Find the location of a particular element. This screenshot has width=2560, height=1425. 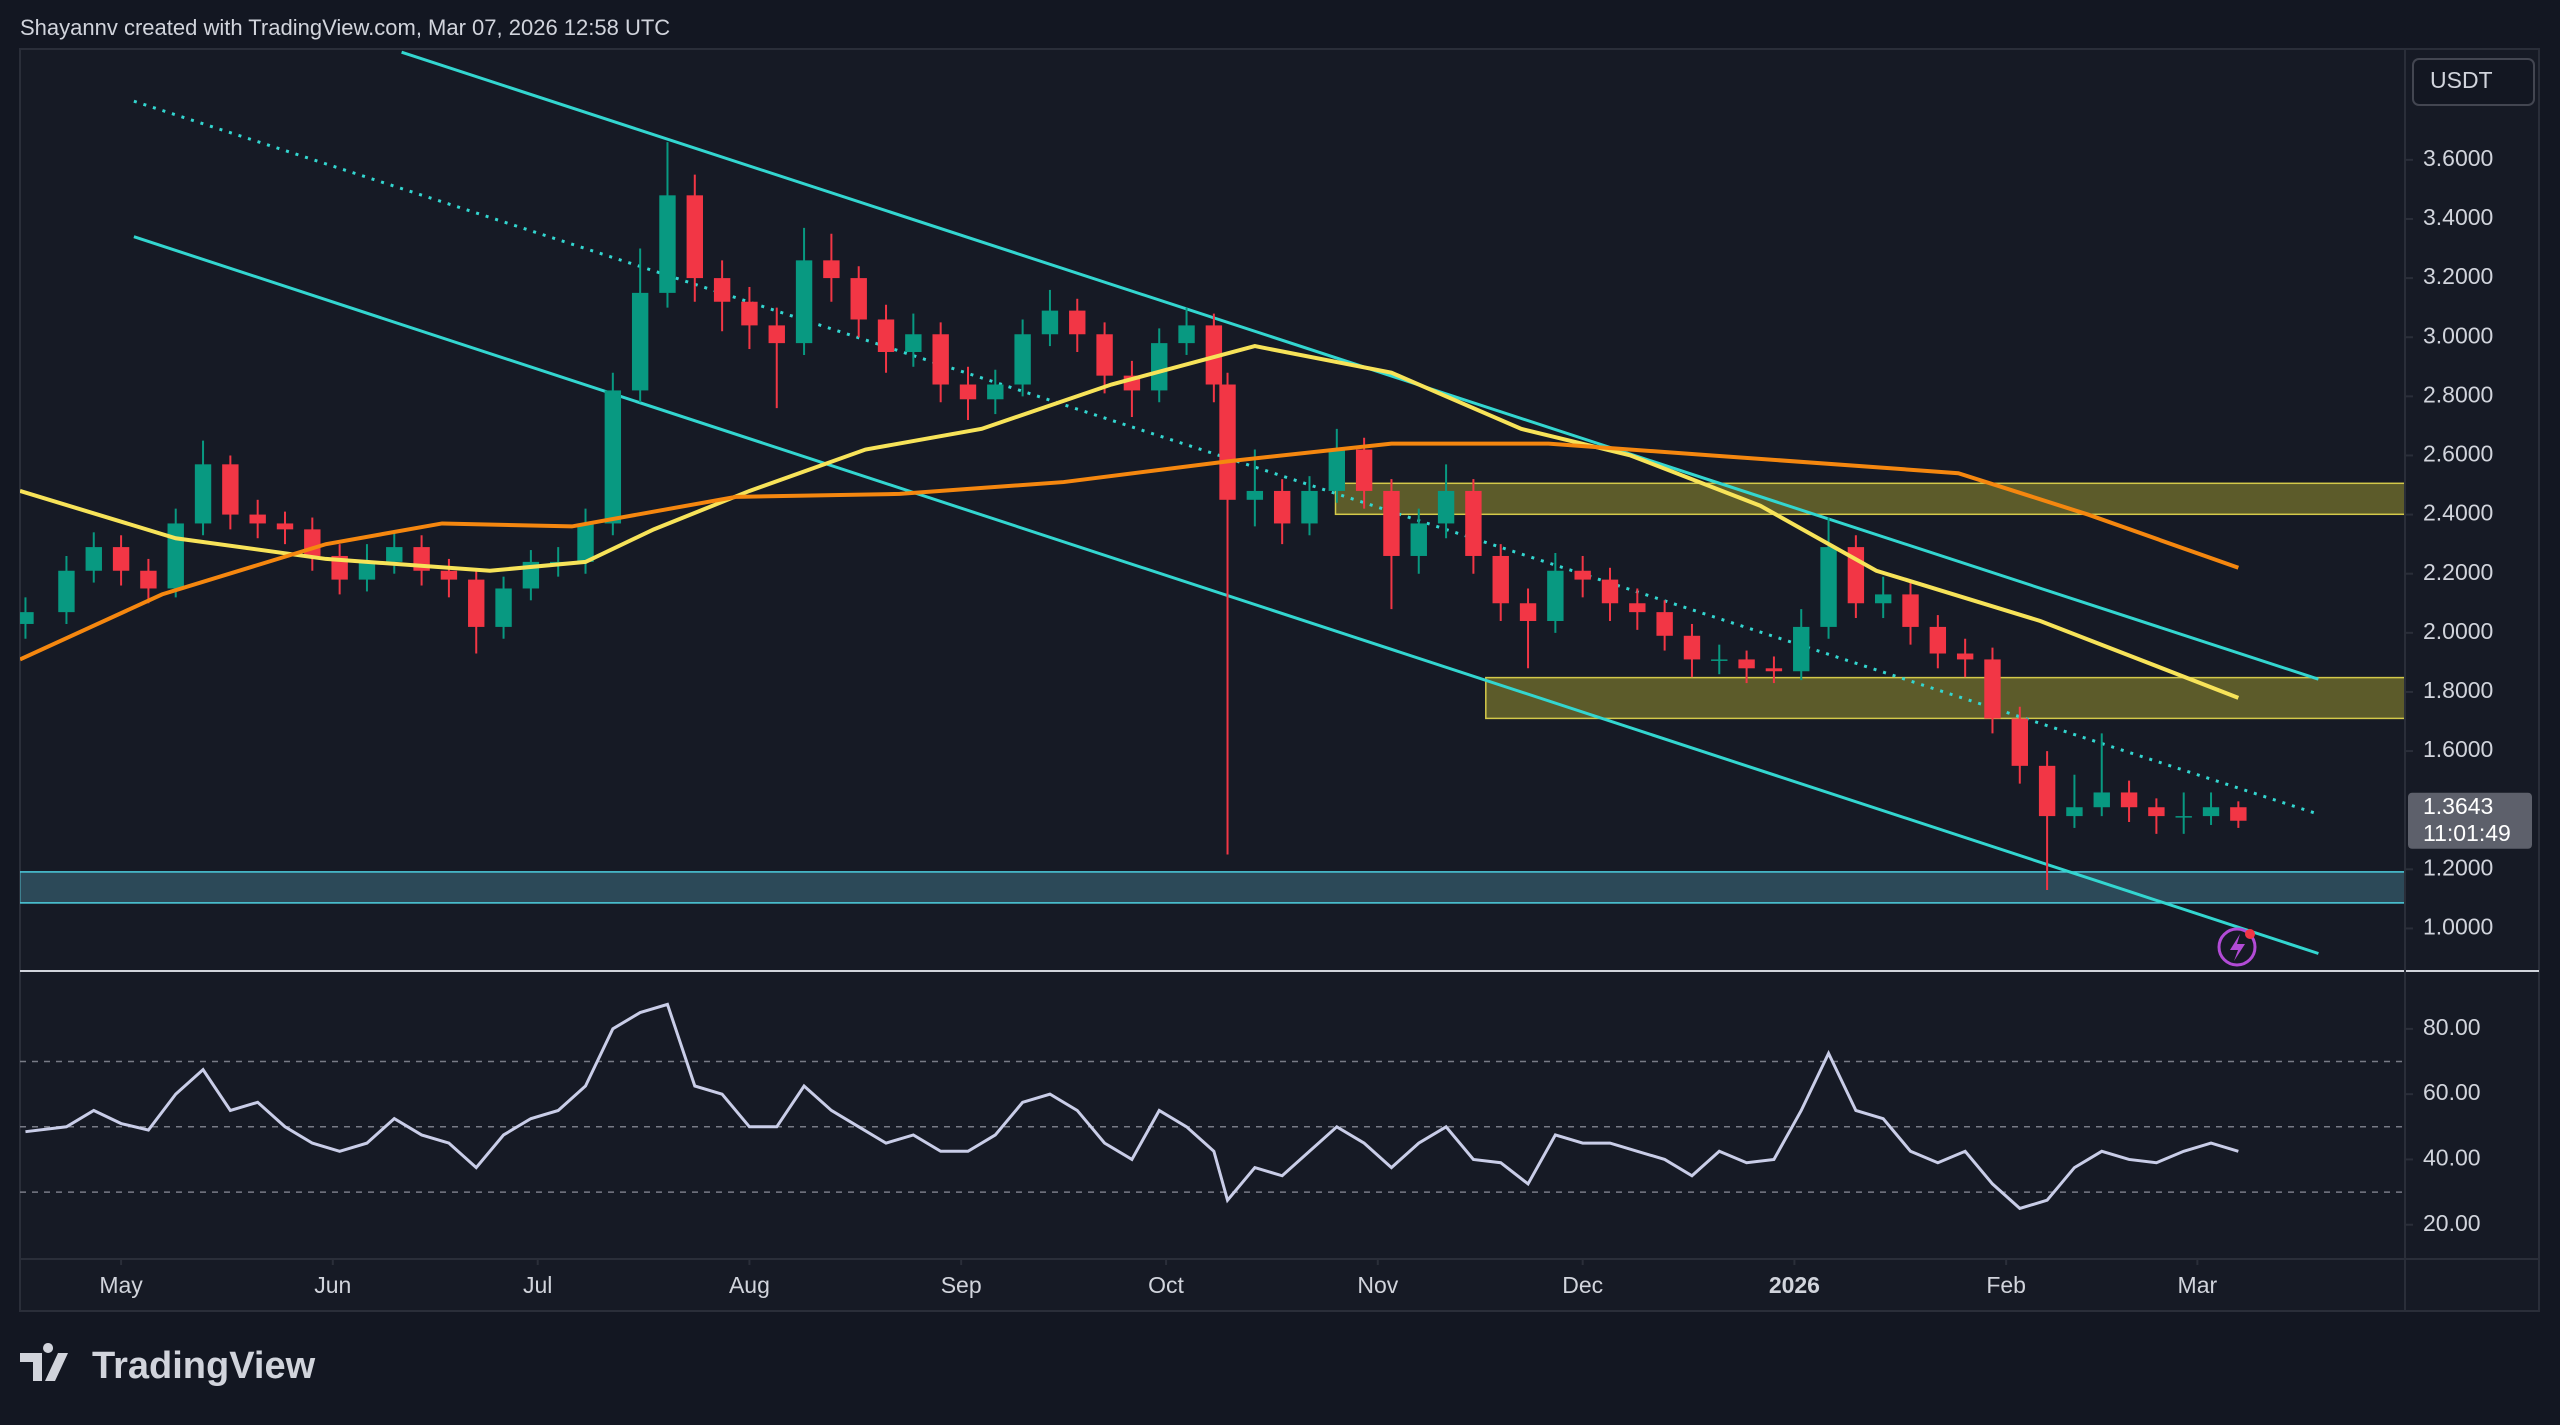

currency-box is located at coordinates (2473, 82).